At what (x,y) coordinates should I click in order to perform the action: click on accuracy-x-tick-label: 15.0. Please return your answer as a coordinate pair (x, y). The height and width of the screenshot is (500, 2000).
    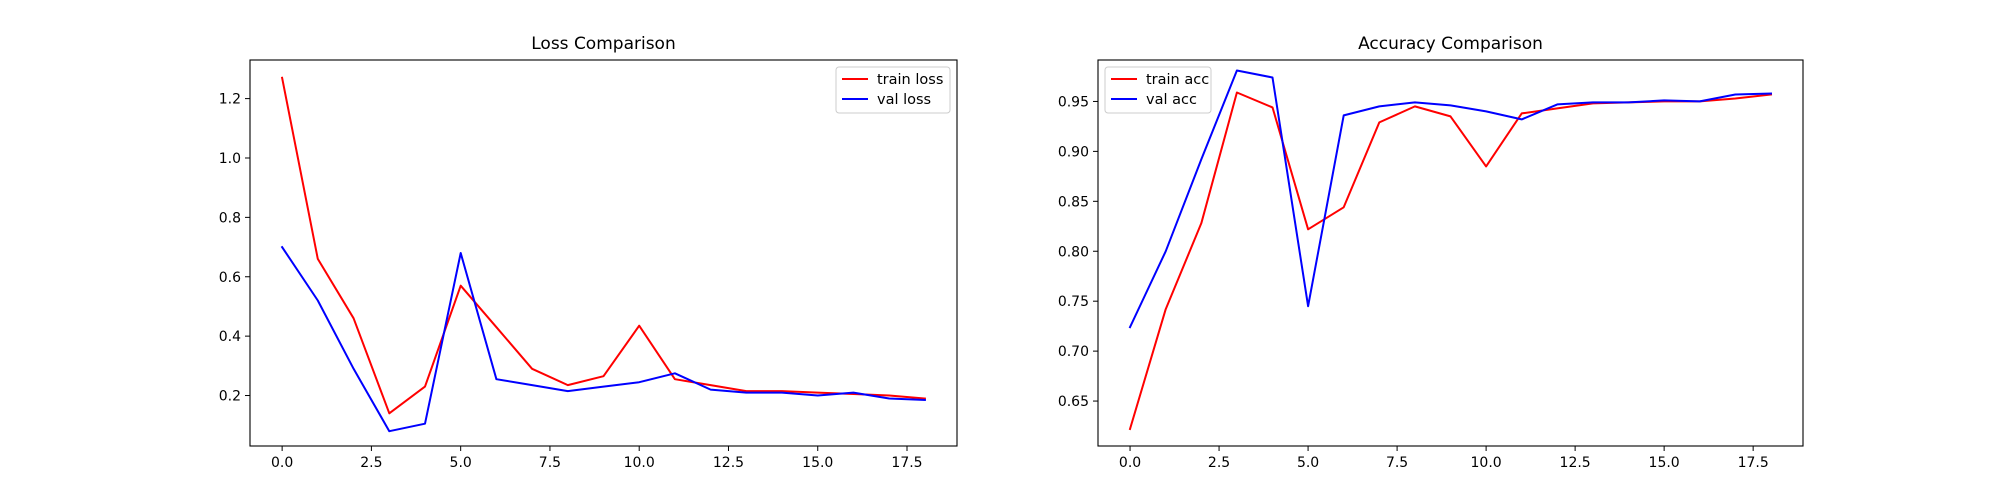
    Looking at the image, I should click on (1664, 463).